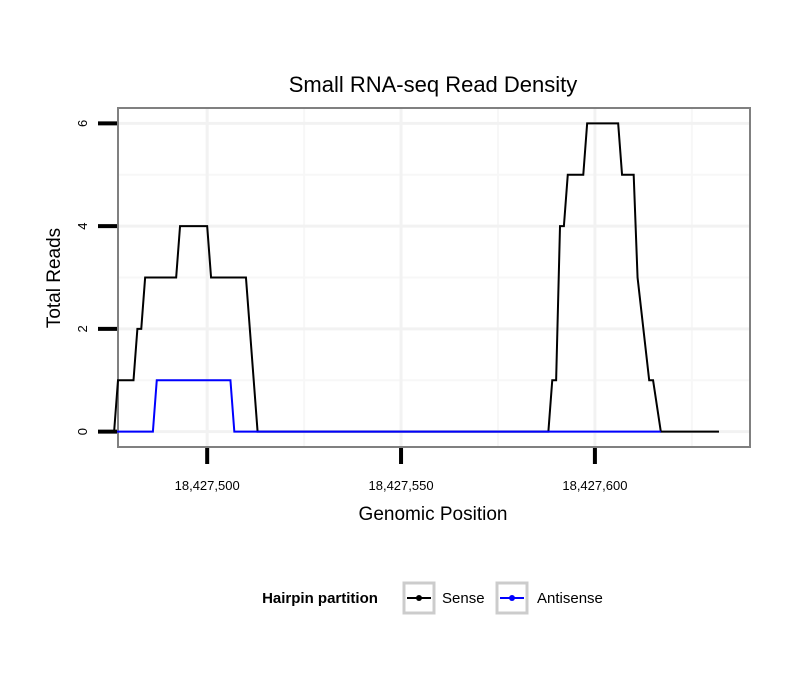 This screenshot has width=810, height=690. I want to click on legend-label-sense: Sense, so click(463, 598).